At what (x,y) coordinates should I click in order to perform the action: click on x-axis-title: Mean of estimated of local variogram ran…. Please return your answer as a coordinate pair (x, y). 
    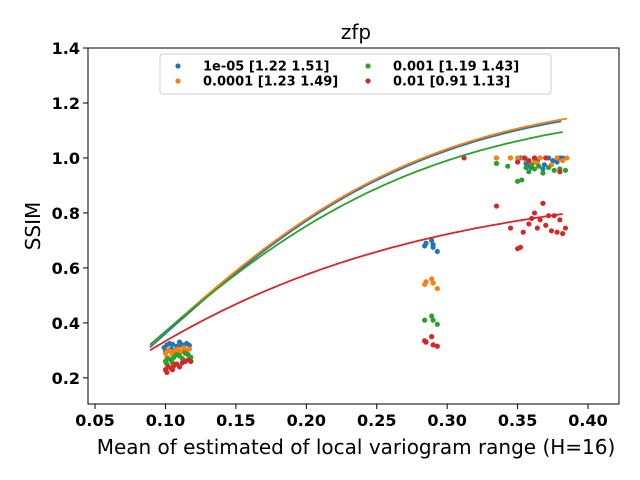
    Looking at the image, I should click on (356, 447).